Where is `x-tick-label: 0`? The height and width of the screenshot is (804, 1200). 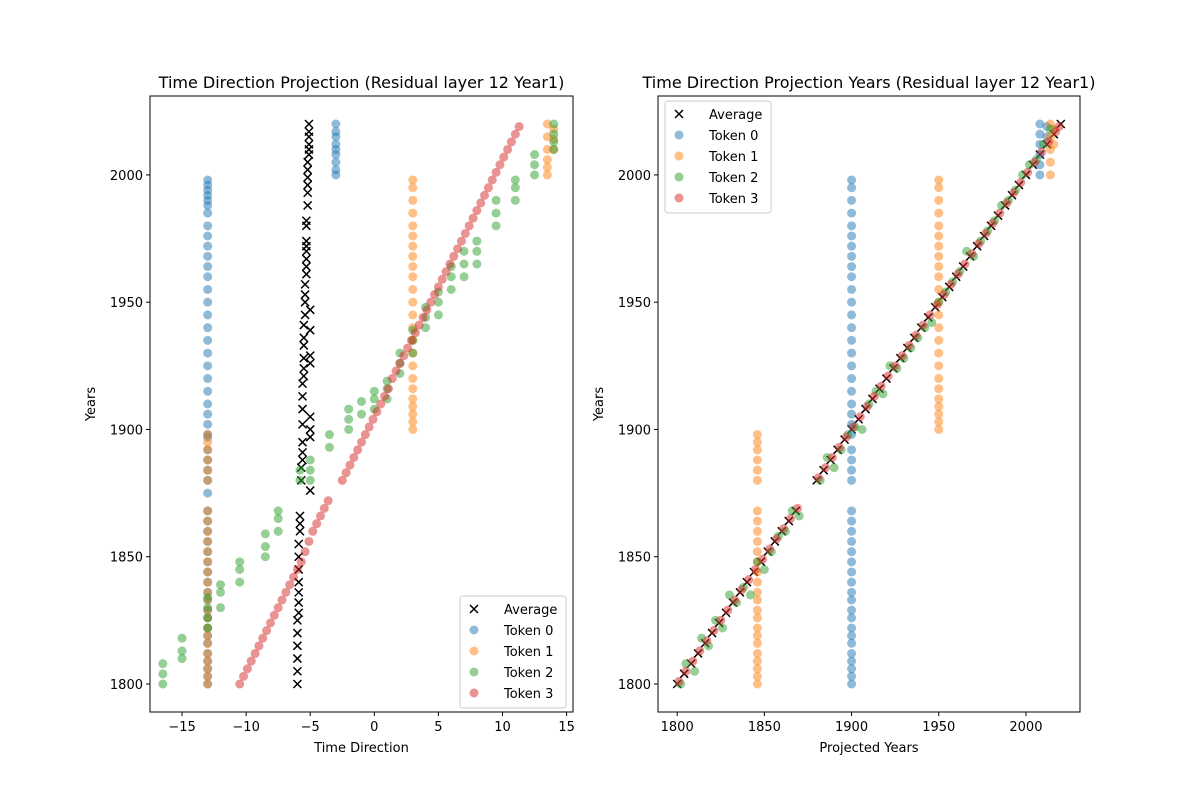
x-tick-label: 0 is located at coordinates (374, 727).